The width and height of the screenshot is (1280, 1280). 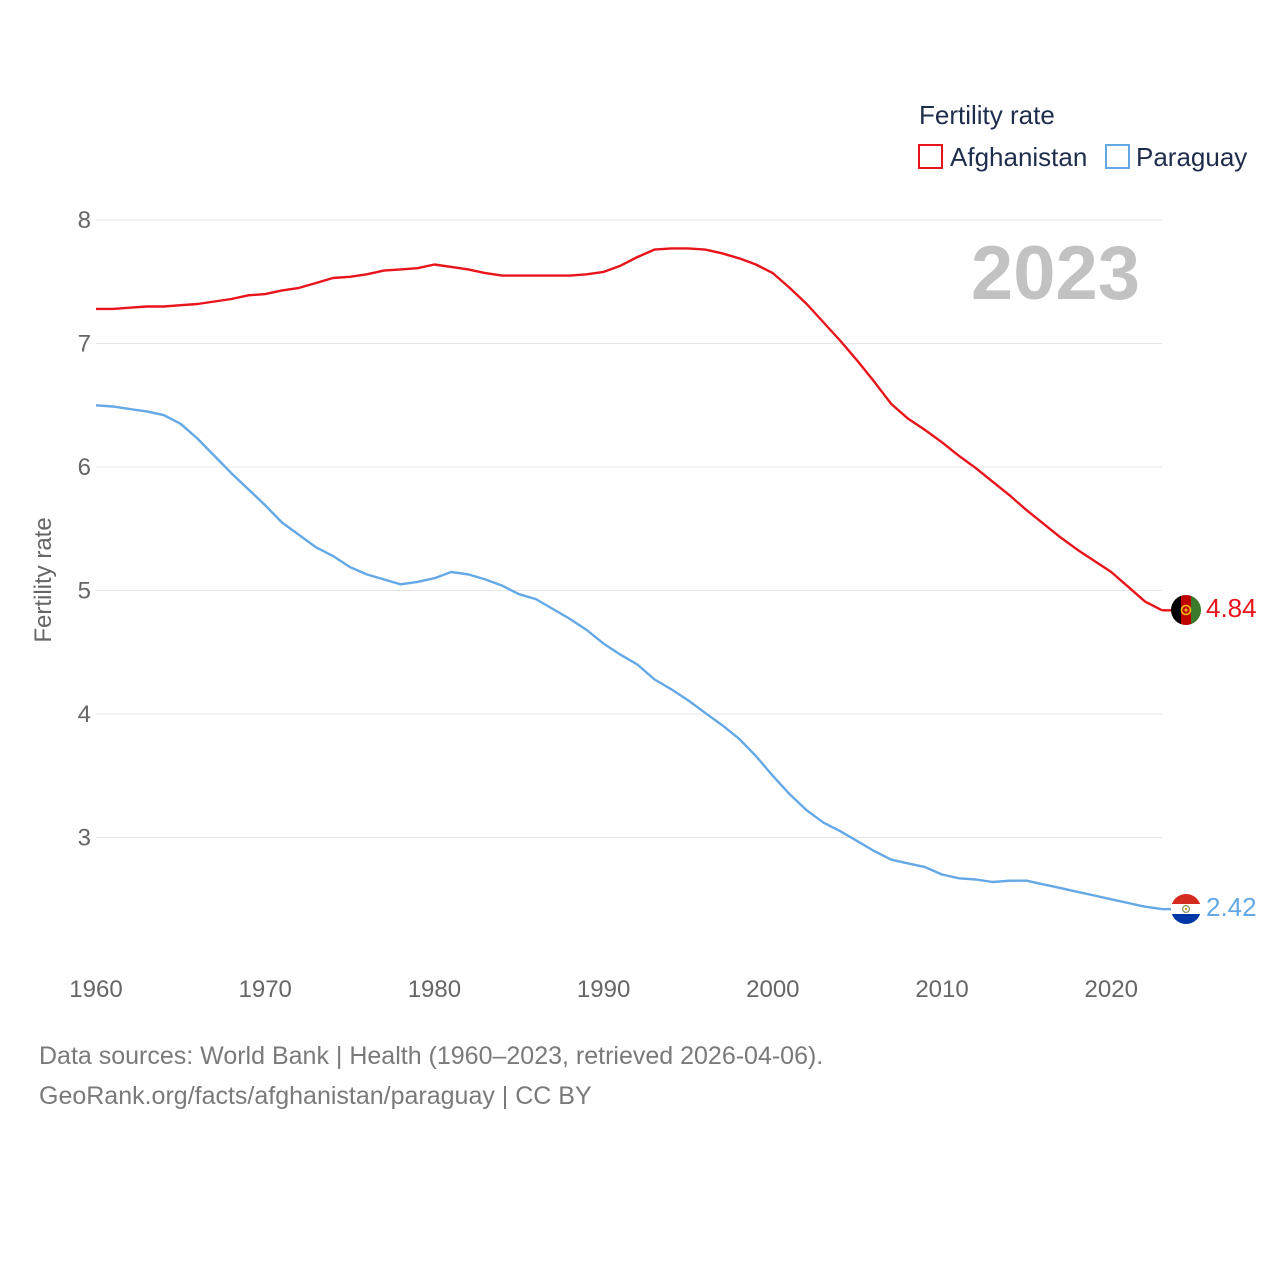 I want to click on legend-swatch-afghanistan, so click(x=930, y=156).